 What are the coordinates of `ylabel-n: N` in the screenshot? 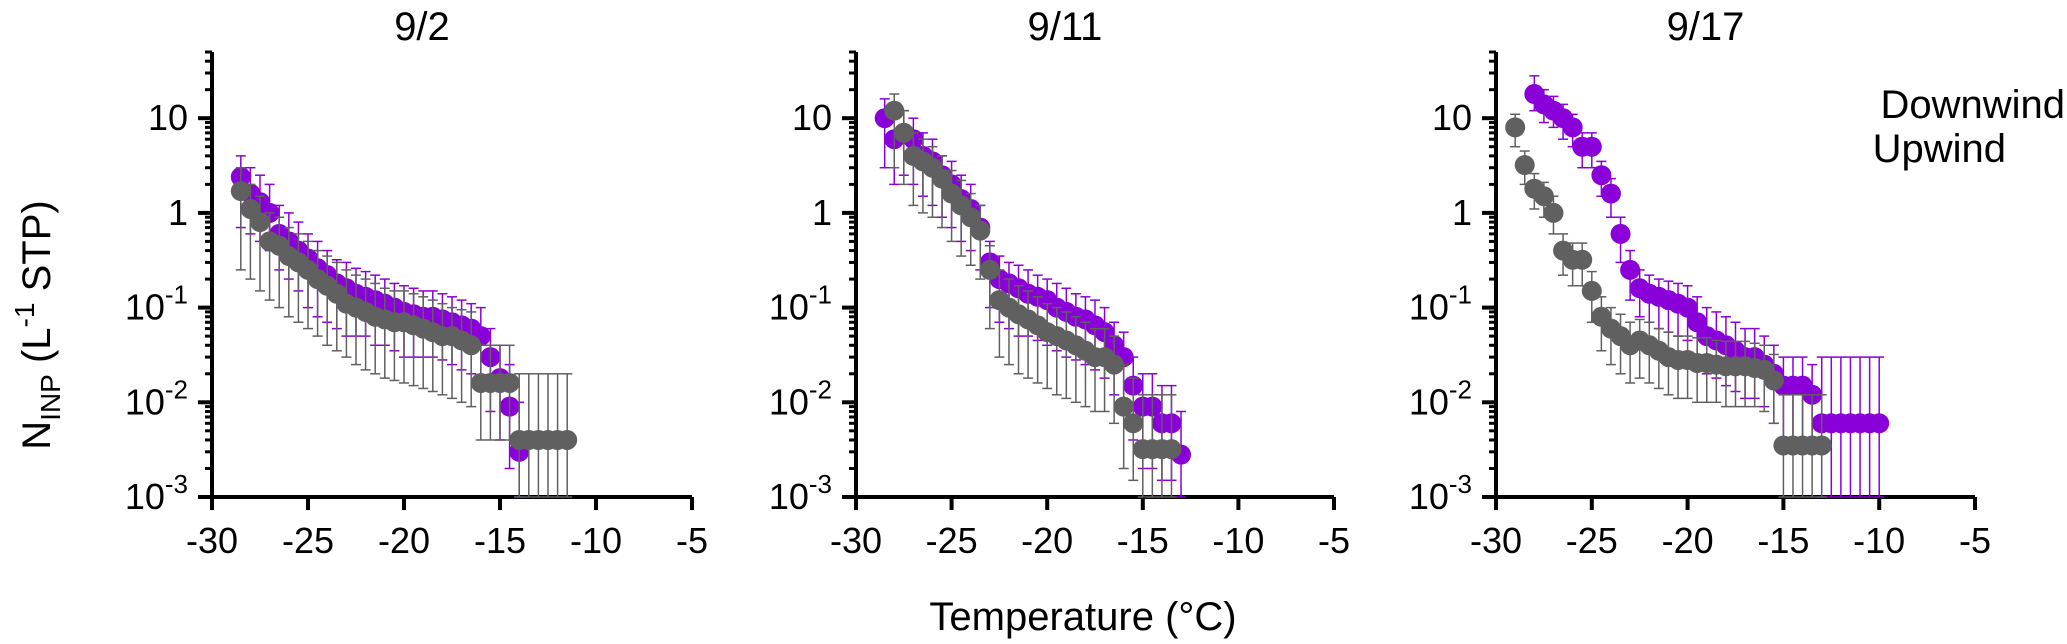 It's located at (37, 435).